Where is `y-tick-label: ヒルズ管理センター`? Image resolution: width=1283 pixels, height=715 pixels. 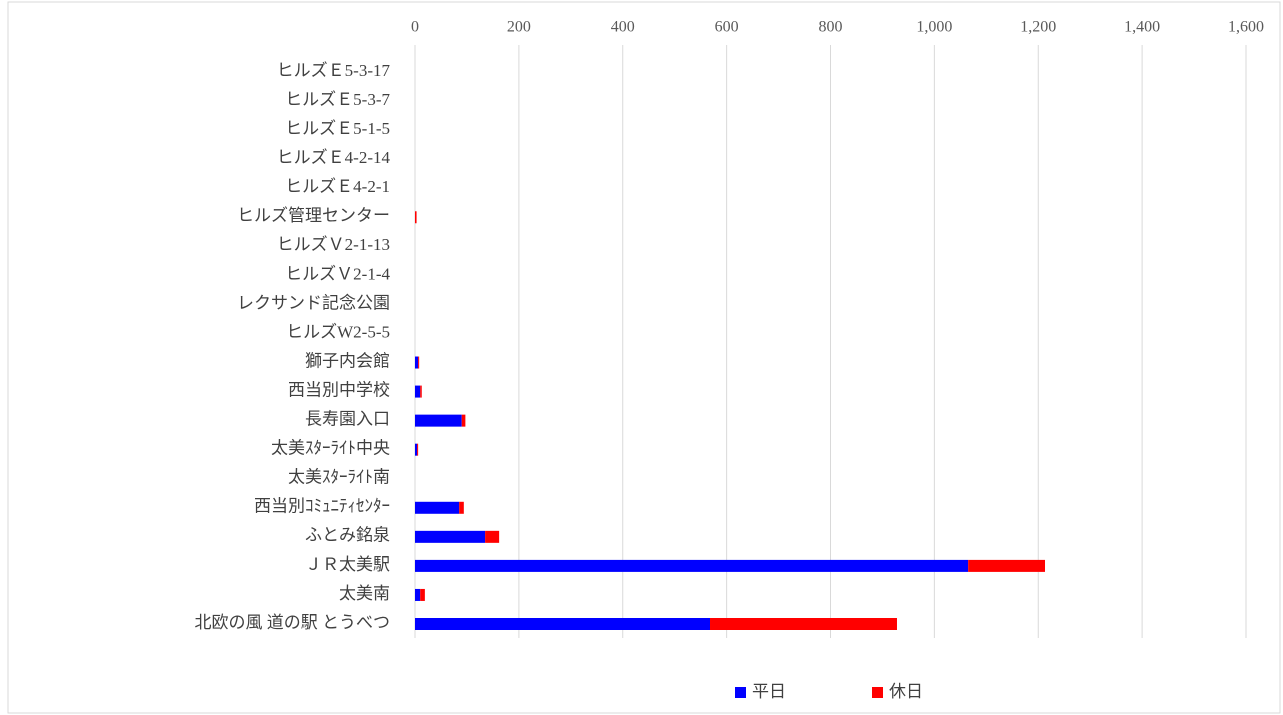 y-tick-label: ヒルズ管理センター is located at coordinates (313, 215).